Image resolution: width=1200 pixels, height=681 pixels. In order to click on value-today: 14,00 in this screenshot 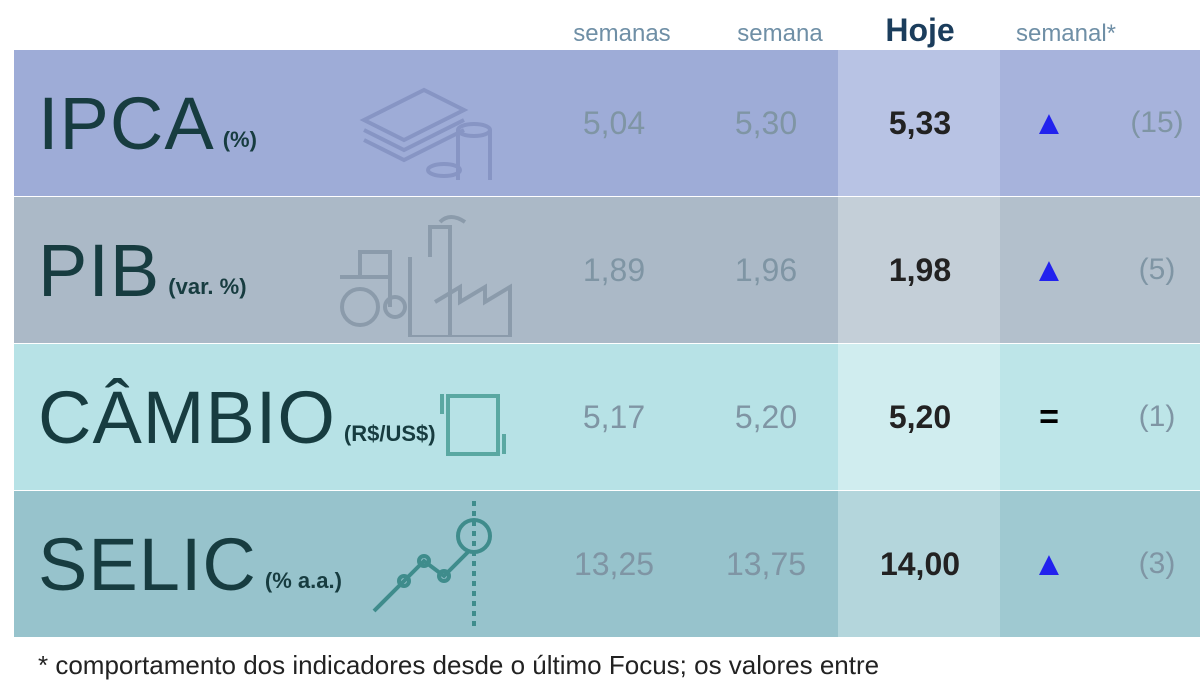, I will do `click(920, 563)`.